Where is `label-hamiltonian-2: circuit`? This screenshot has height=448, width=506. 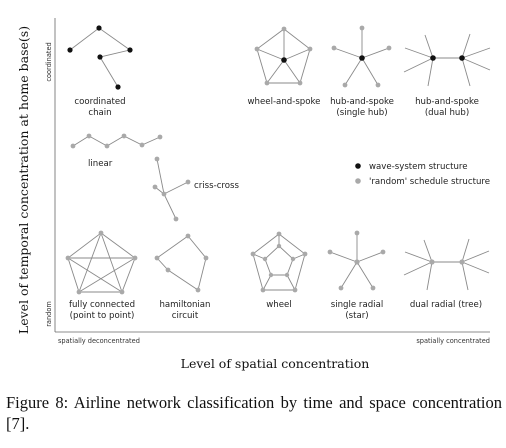
label-hamiltonian-2: circuit is located at coordinates (185, 316).